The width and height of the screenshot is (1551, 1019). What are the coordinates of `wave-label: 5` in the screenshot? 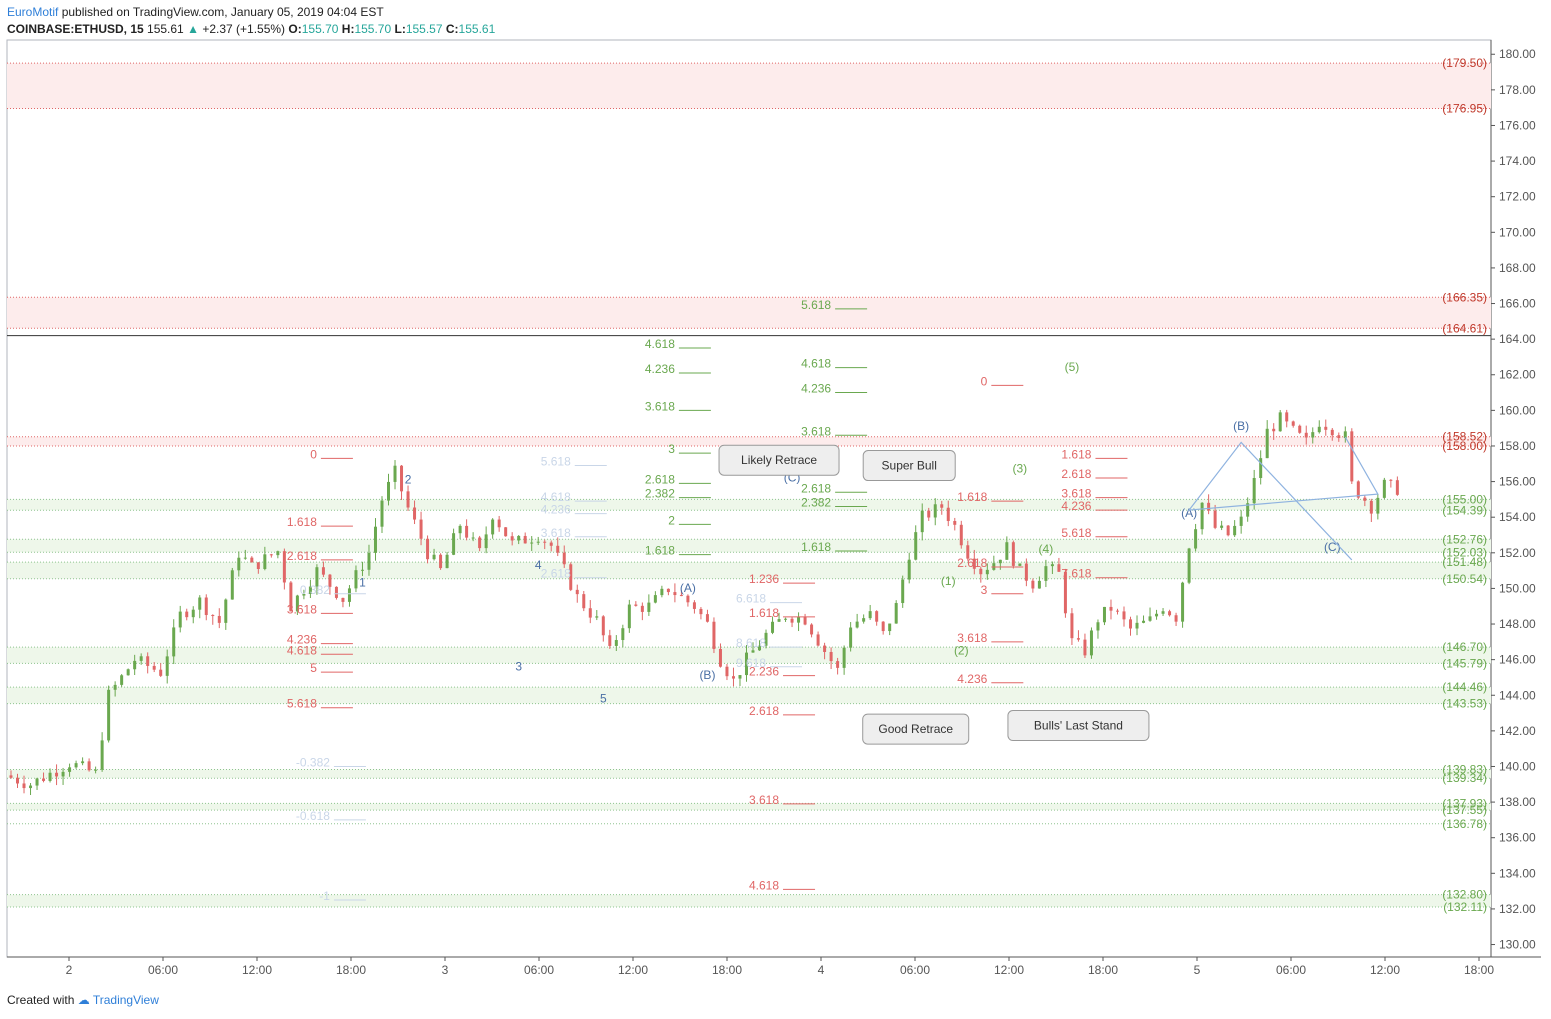 It's located at (603, 698).